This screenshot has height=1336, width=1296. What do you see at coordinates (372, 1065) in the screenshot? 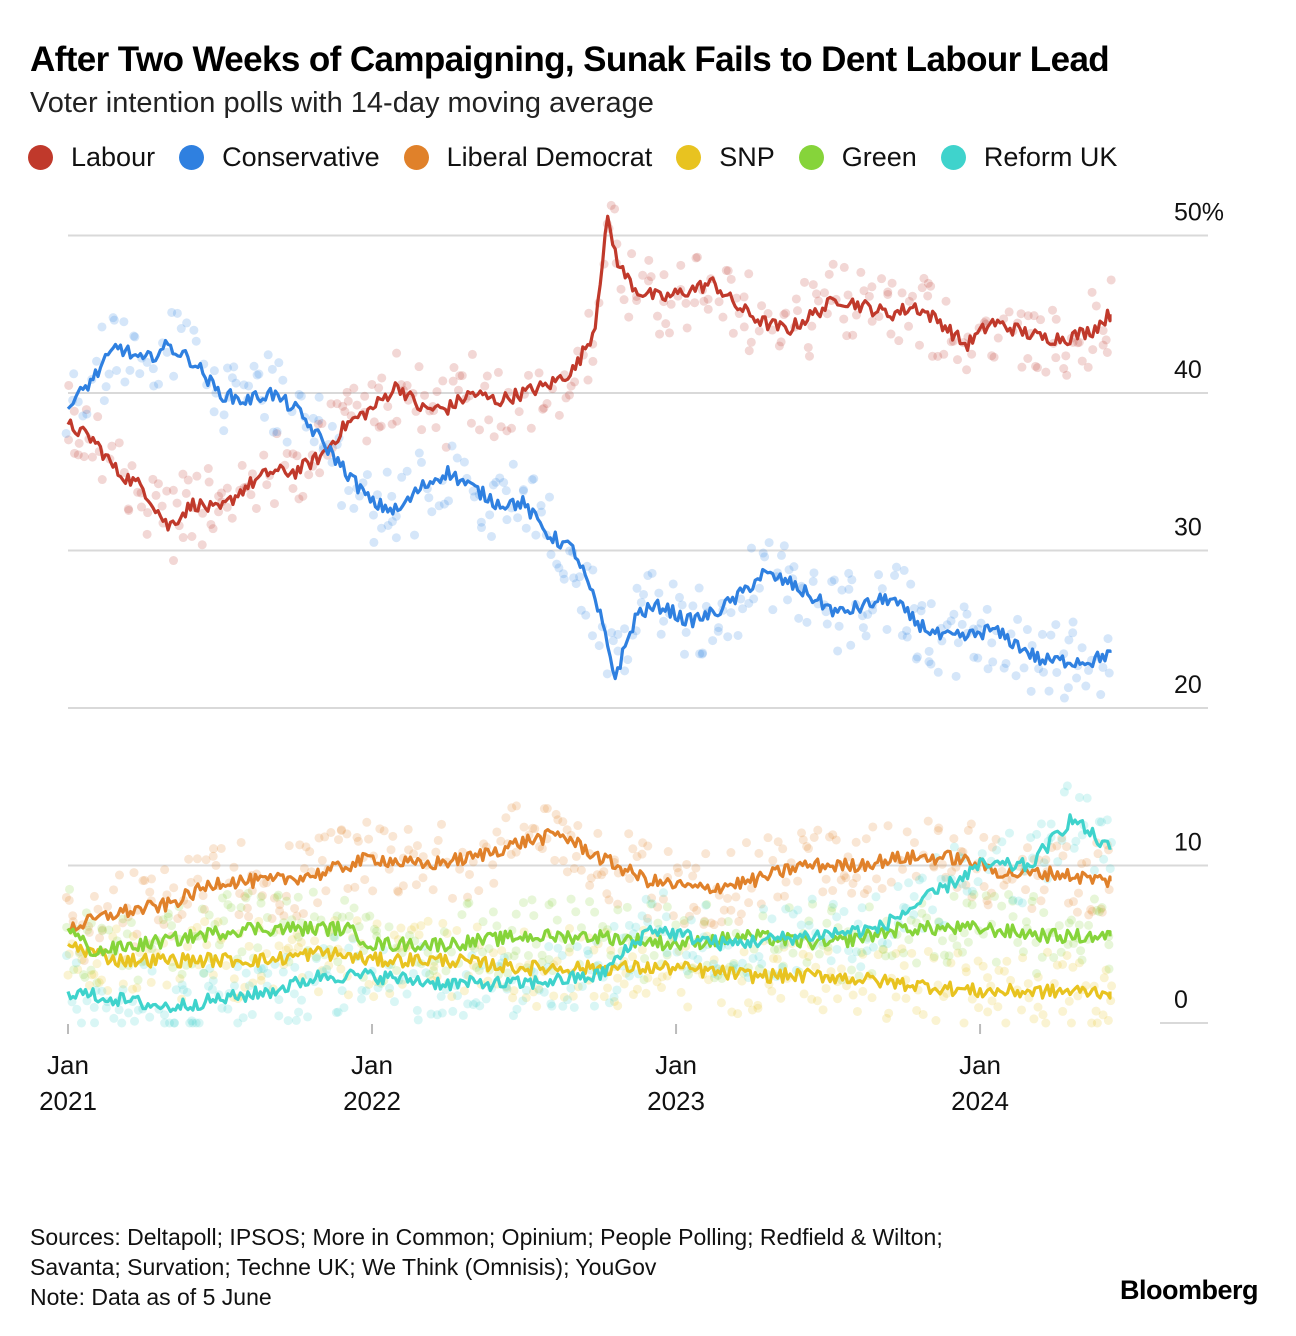
I see `x-tick-label: Jan` at bounding box center [372, 1065].